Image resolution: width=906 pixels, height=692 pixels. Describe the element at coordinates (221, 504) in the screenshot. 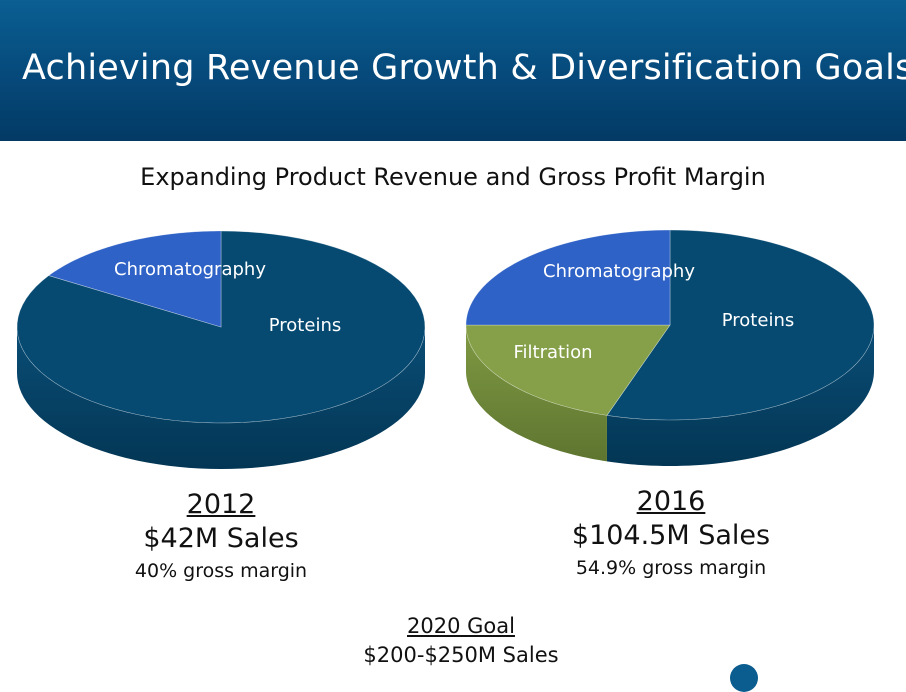

I see `caption-year: 2012` at that location.